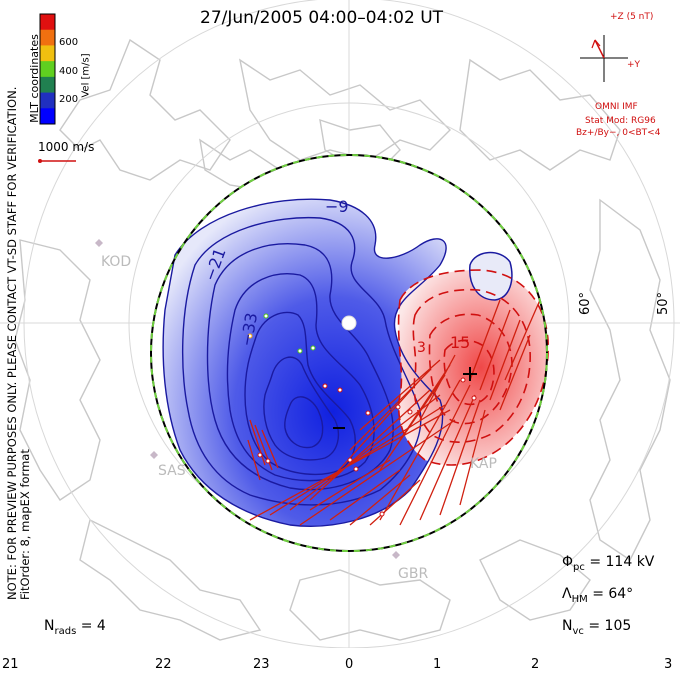 The image size is (680, 674). What do you see at coordinates (93, 626) in the screenshot?
I see `nrads-value: = 4` at bounding box center [93, 626].